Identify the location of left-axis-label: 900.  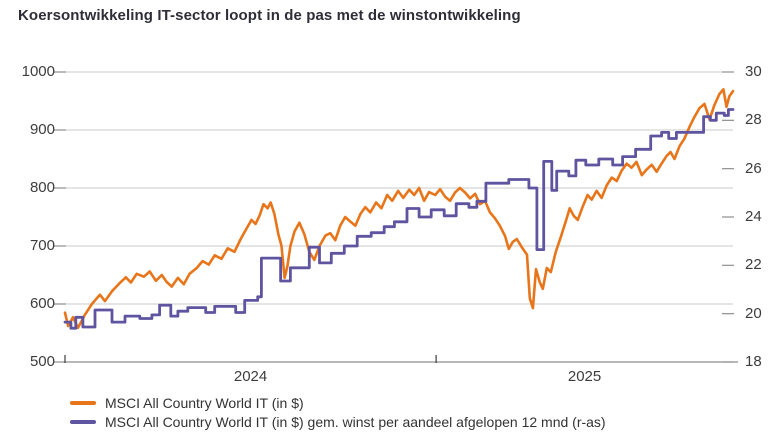
(42, 129).